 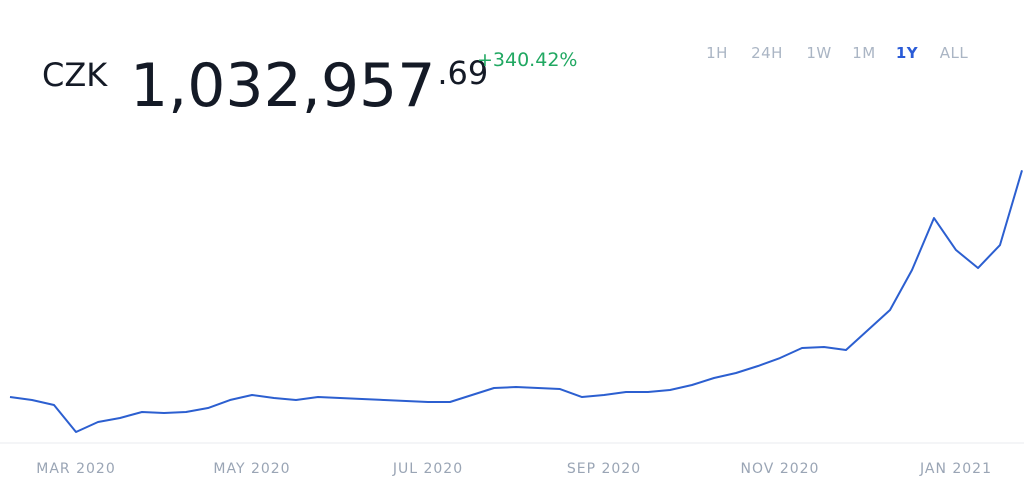 I want to click on x-tick-label: NOV 2020, so click(x=780, y=469).